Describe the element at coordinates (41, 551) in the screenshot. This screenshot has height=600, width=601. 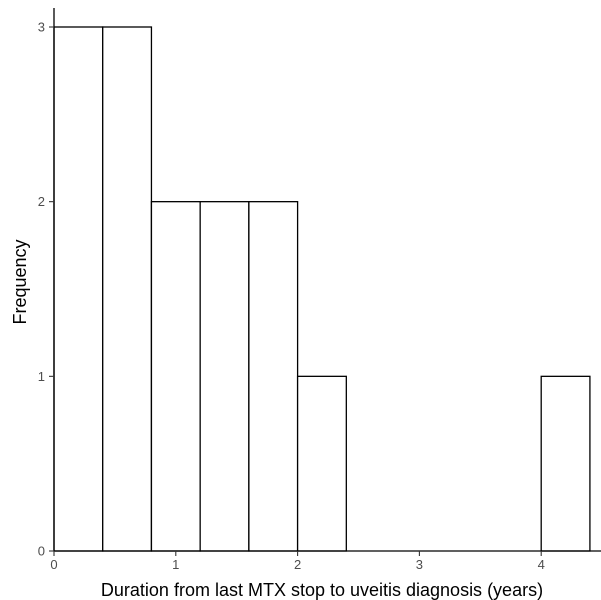
I see `y-tick-label: 0` at that location.